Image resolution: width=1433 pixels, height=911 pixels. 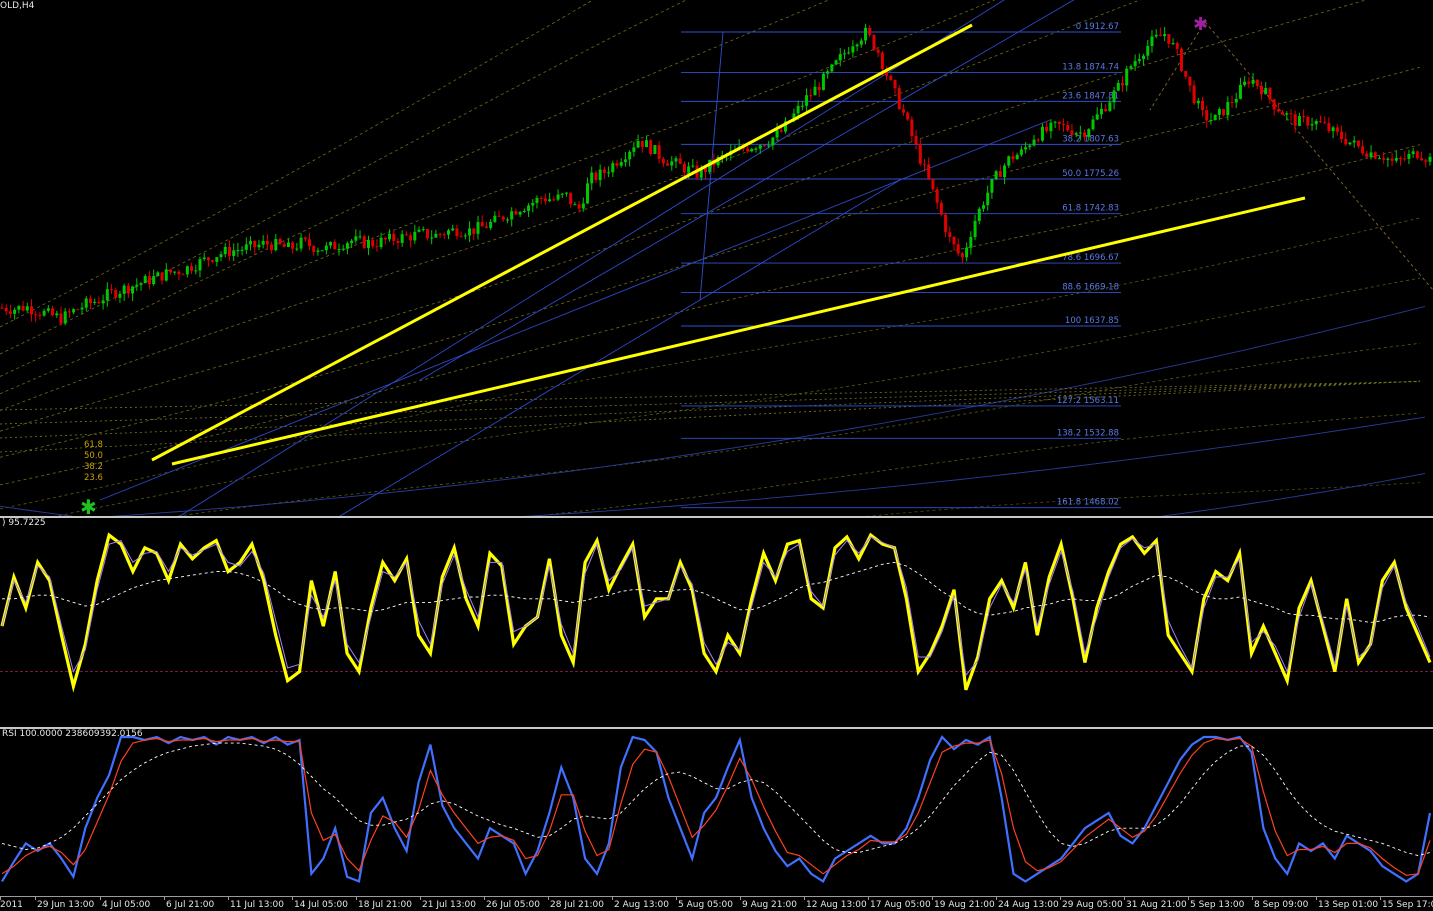 I want to click on time-axis-label: 19 Aug 21:00, so click(x=964, y=905).